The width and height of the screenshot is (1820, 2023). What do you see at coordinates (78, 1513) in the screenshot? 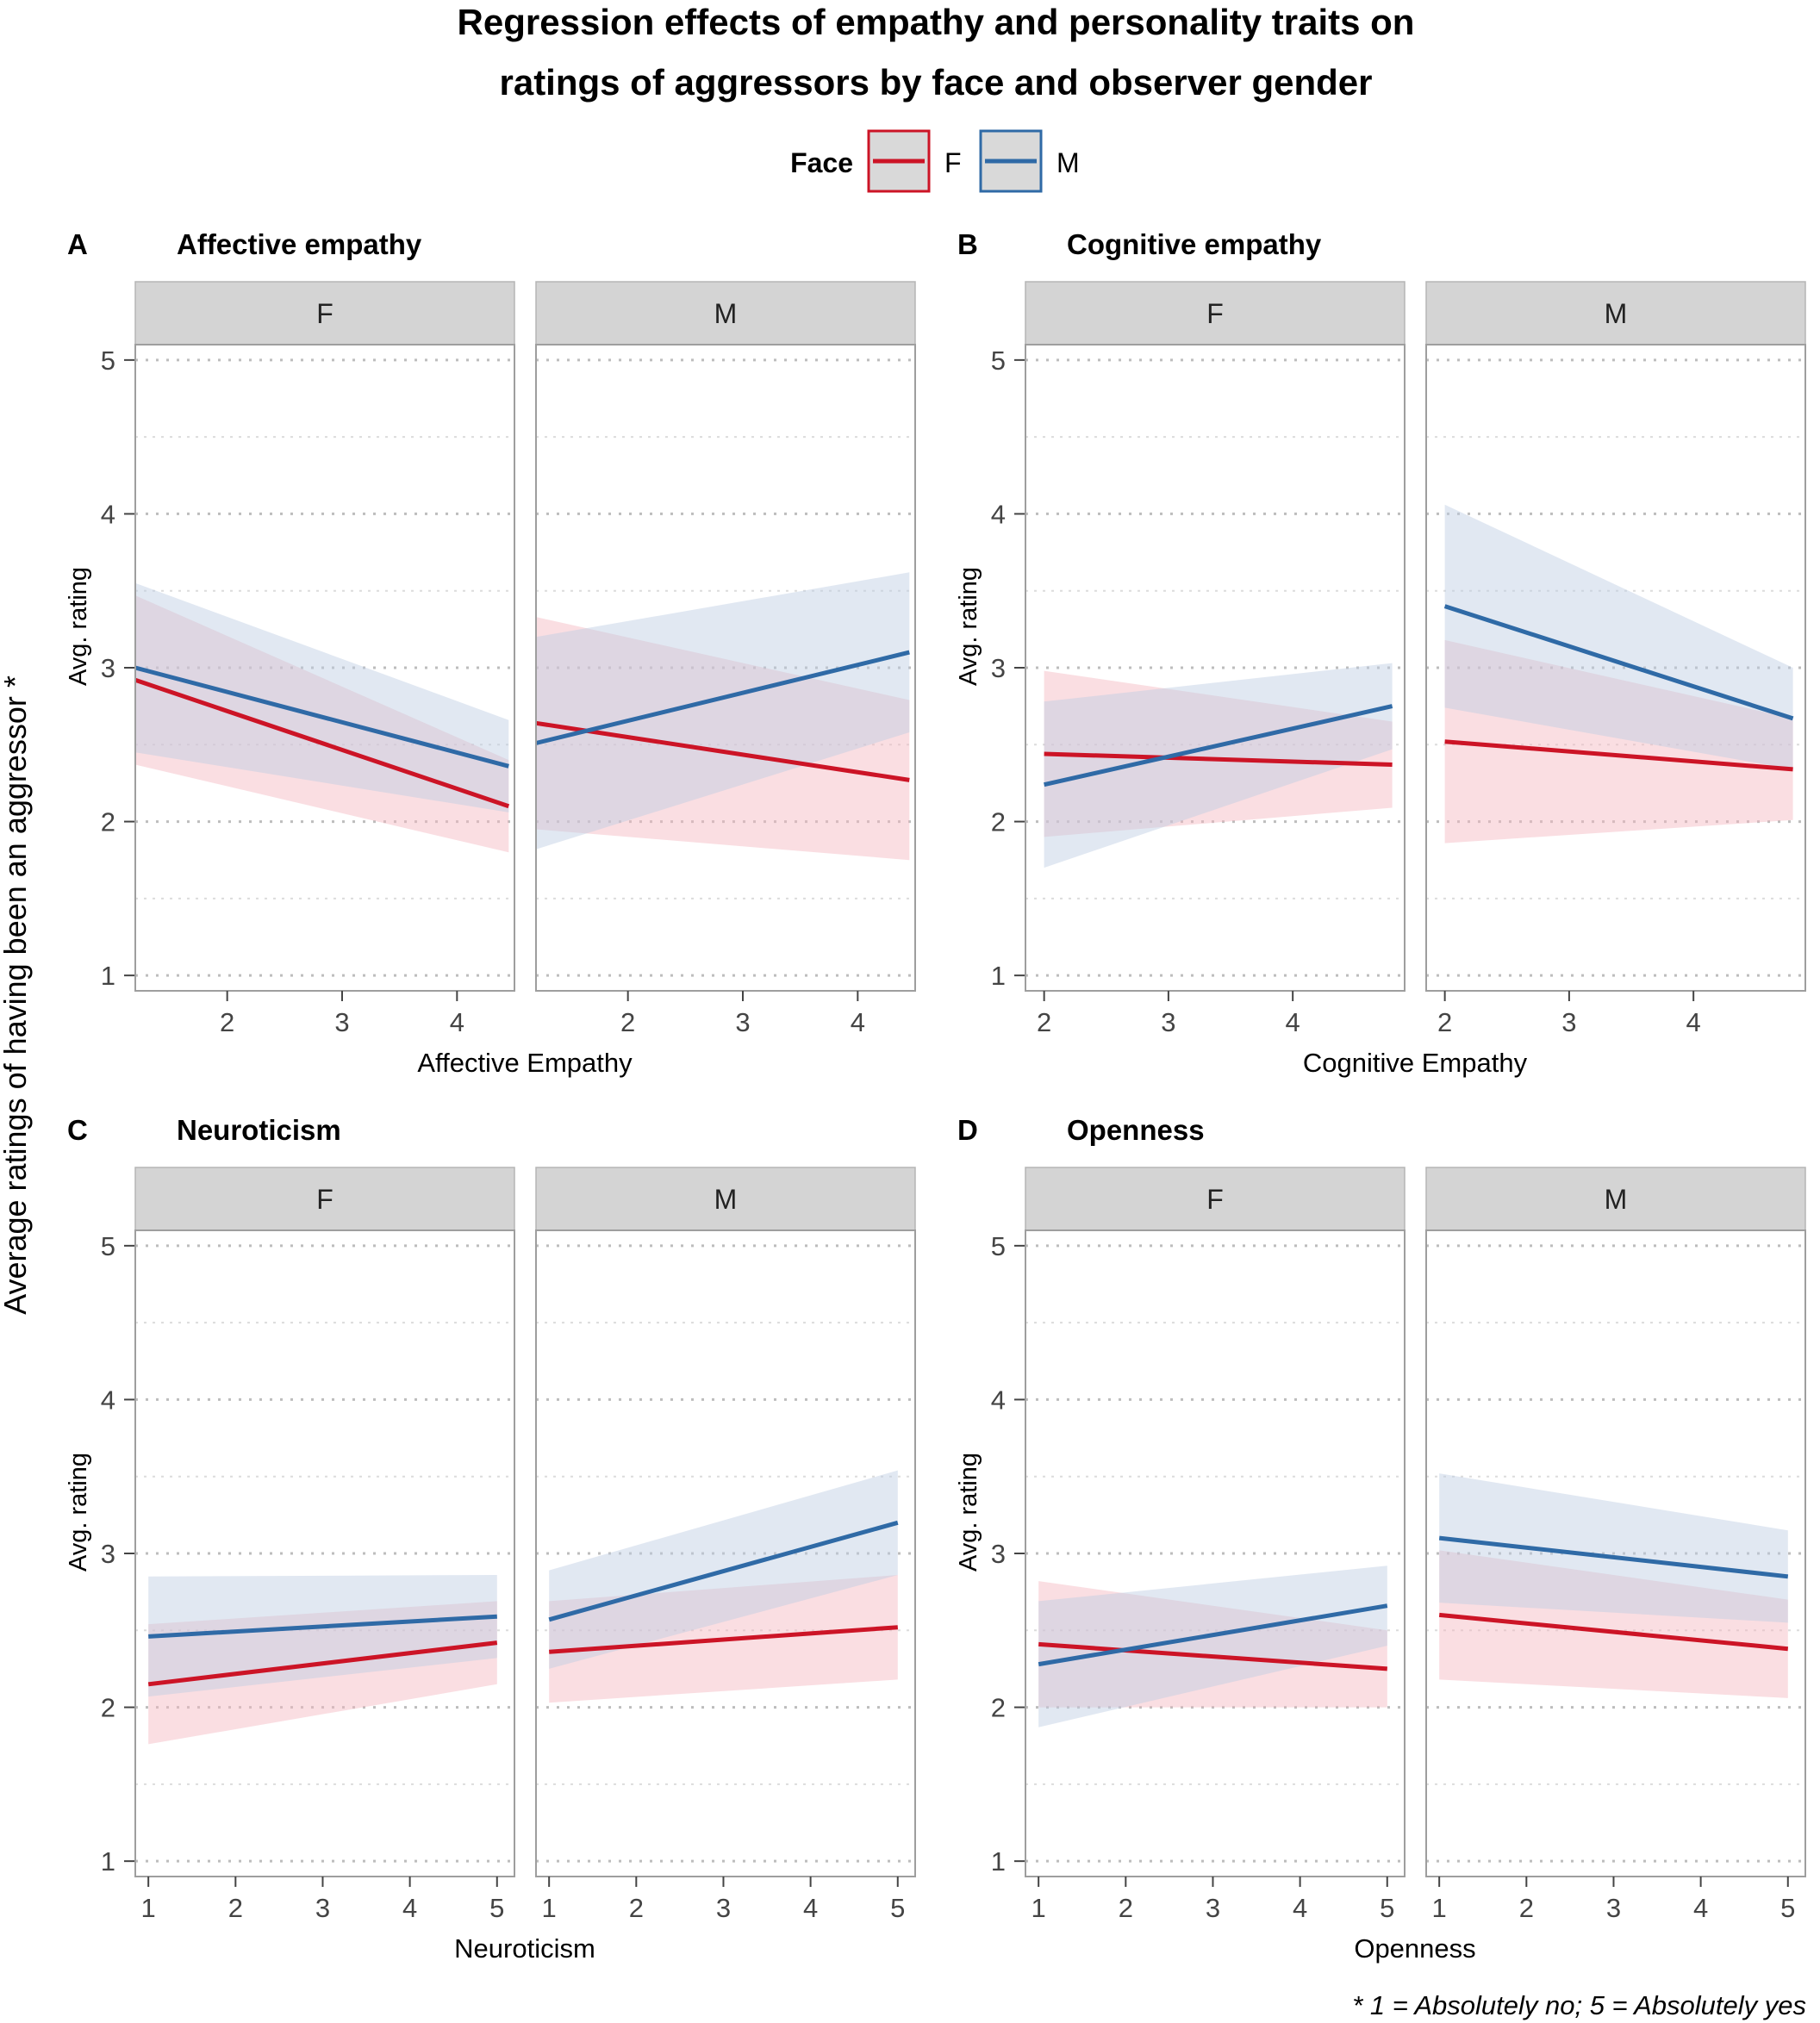
I see `panel-c-y-axis-label: Avg. rating` at bounding box center [78, 1513].